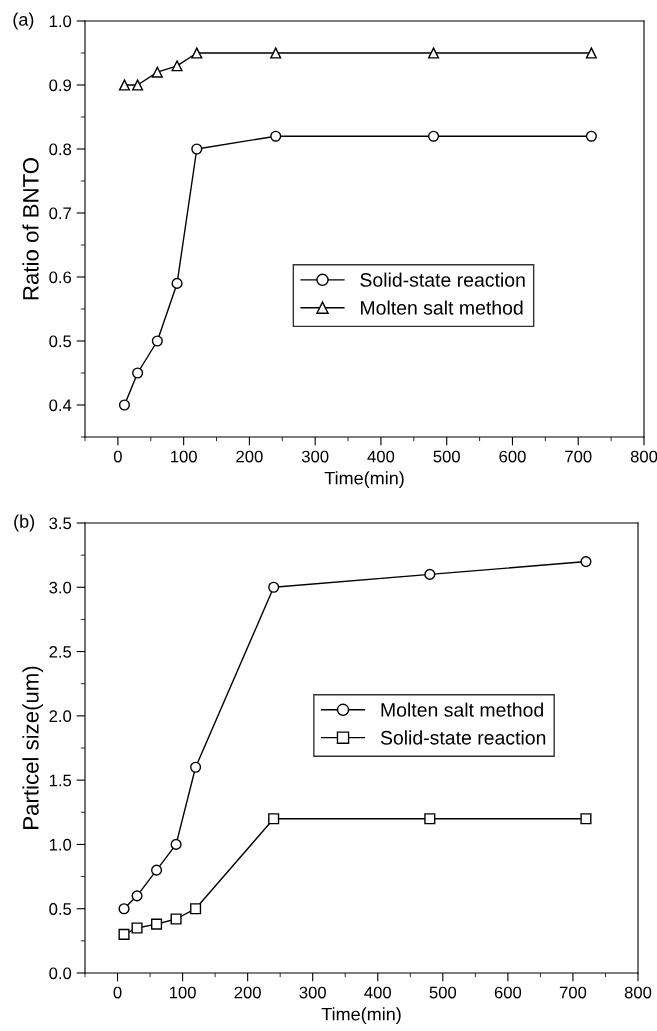 Image resolution: width=657 pixels, height=1031 pixels. I want to click on y-tick-label: 0.9, so click(60, 85).